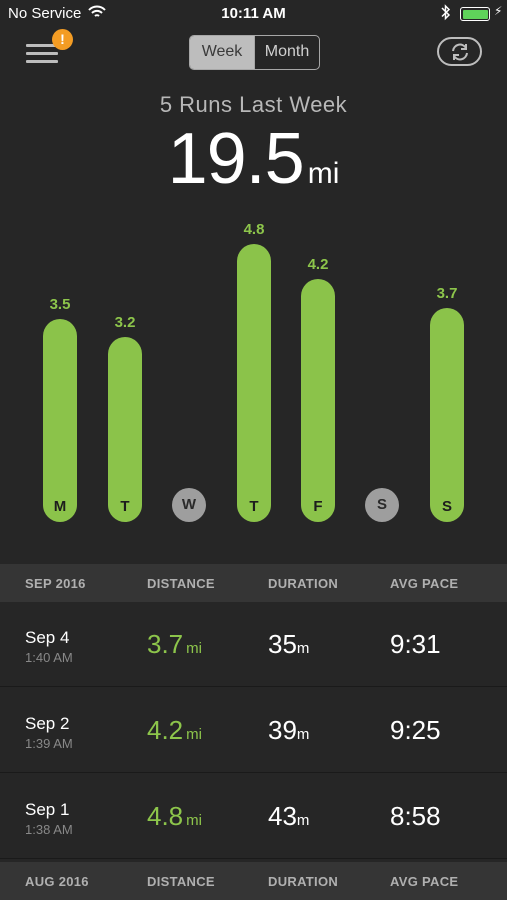 This screenshot has width=507, height=900. Describe the element at coordinates (49, 657) in the screenshot. I see `run-time: 1:40 AM` at that location.